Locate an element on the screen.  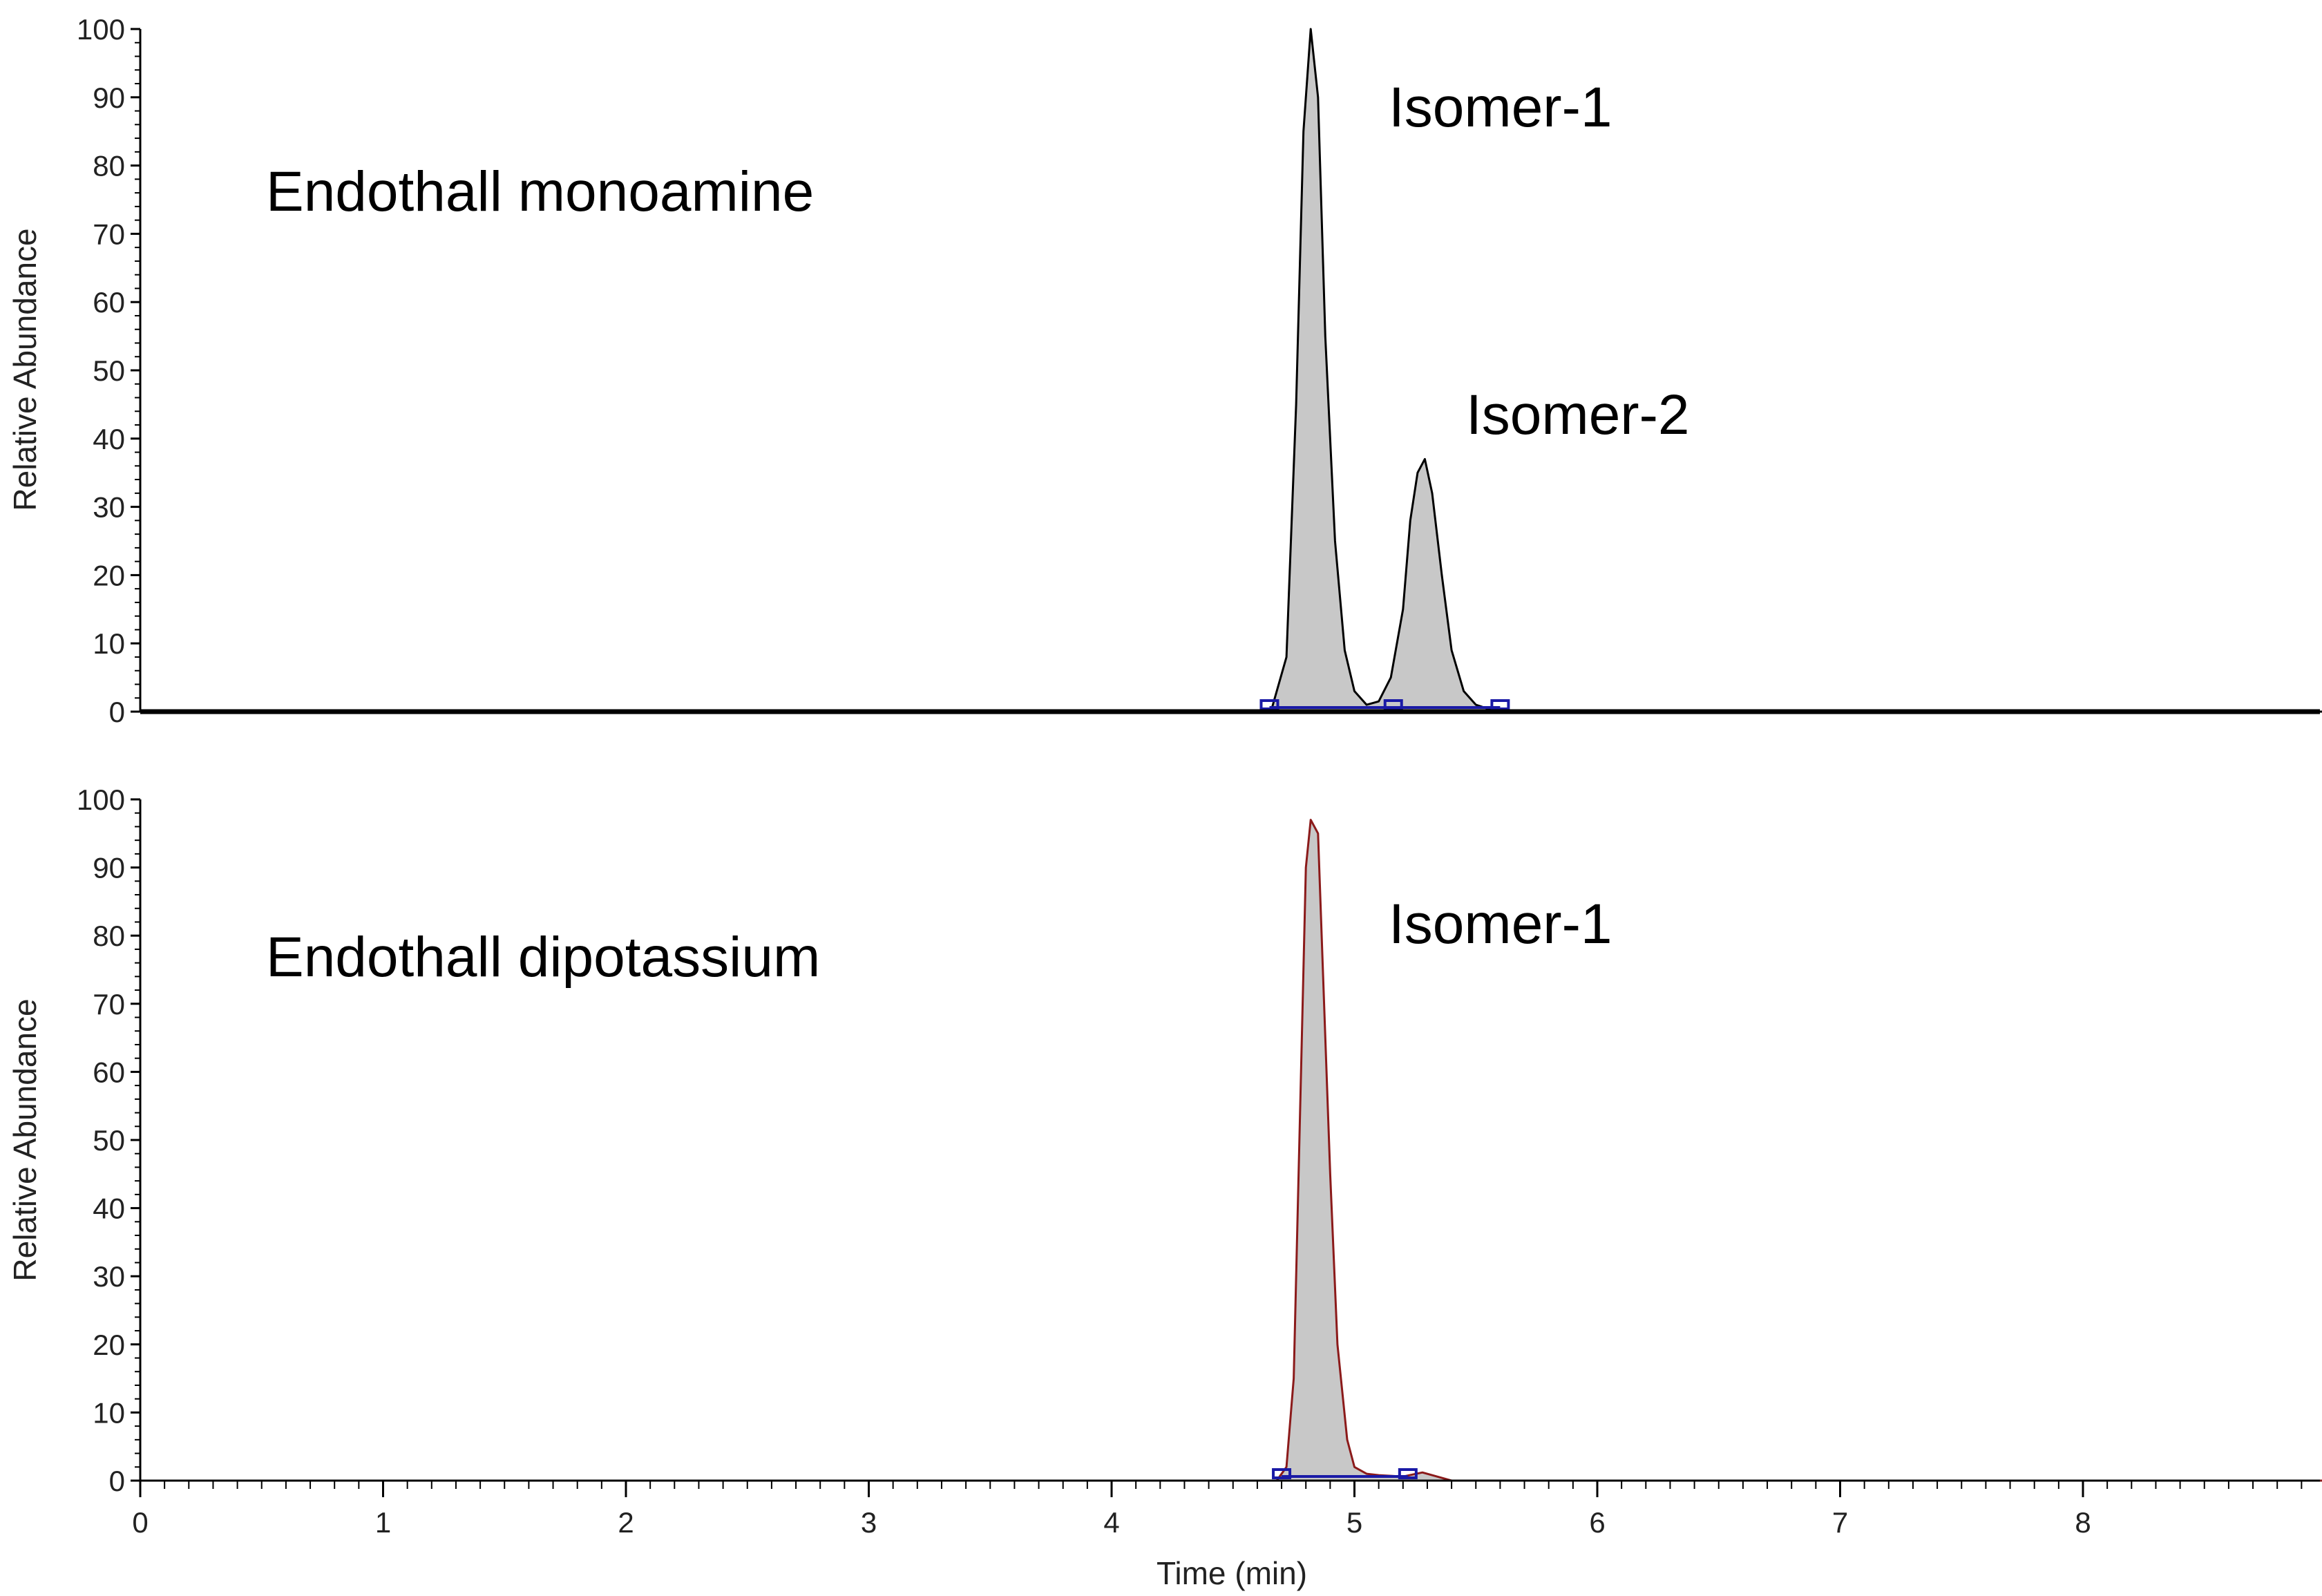
panel-label: Endothall dipotassium is located at coordinates (543, 957).